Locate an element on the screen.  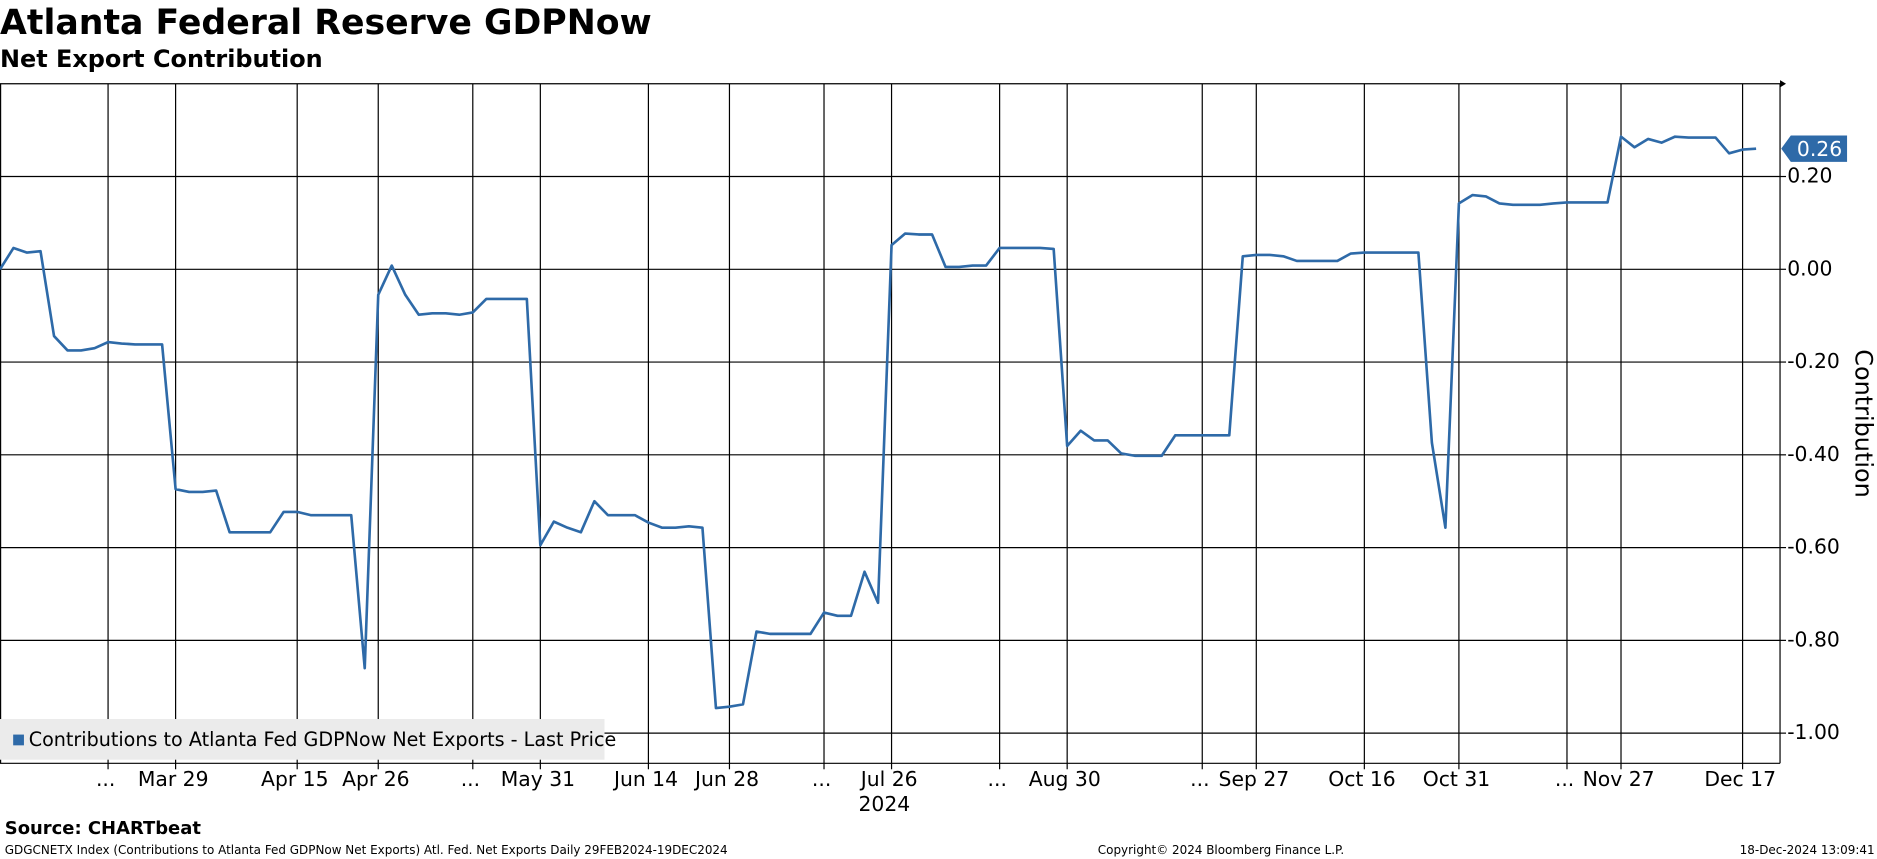
x-tick-label: Nov 27 is located at coordinates (1619, 779).